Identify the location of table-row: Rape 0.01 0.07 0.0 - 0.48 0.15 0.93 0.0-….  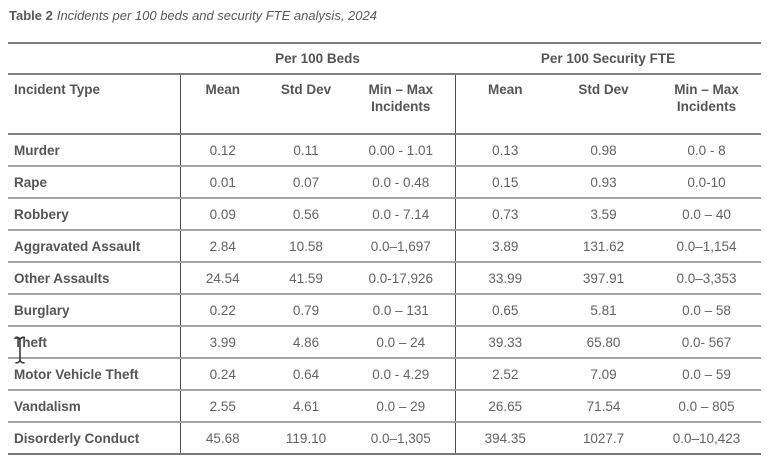
(385, 182).